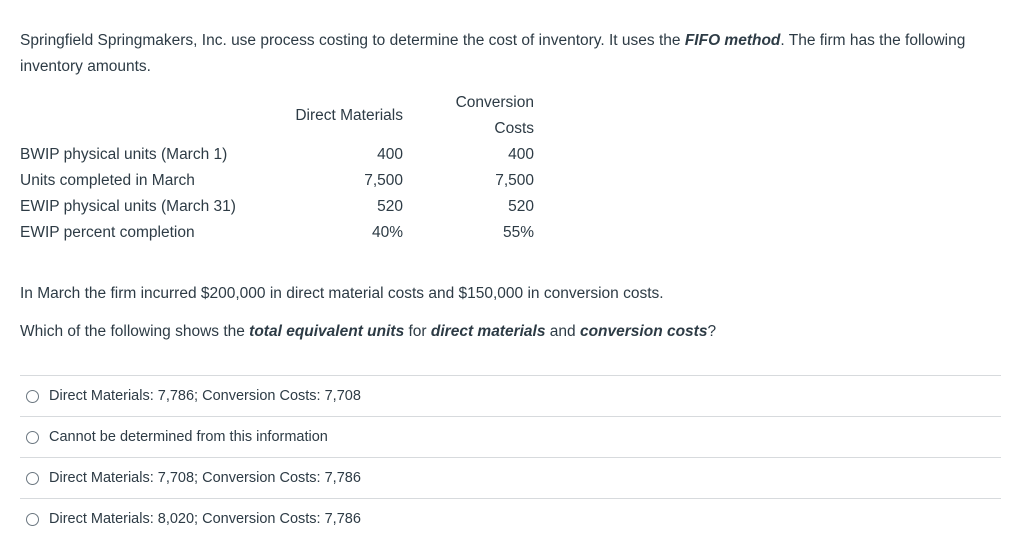  I want to click on row-label: EWIP physical units (March 31), so click(128, 206).